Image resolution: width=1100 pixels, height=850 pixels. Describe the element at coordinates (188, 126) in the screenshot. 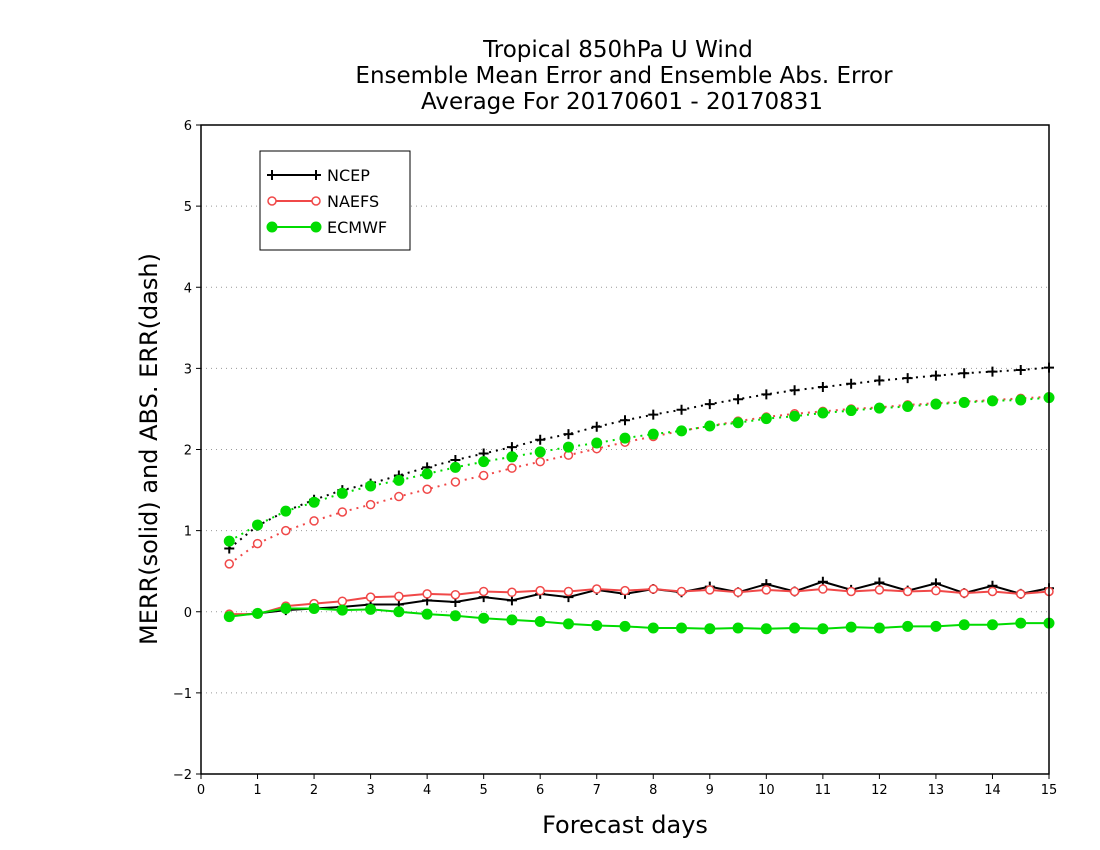

I see `y-tick-label: 6` at that location.